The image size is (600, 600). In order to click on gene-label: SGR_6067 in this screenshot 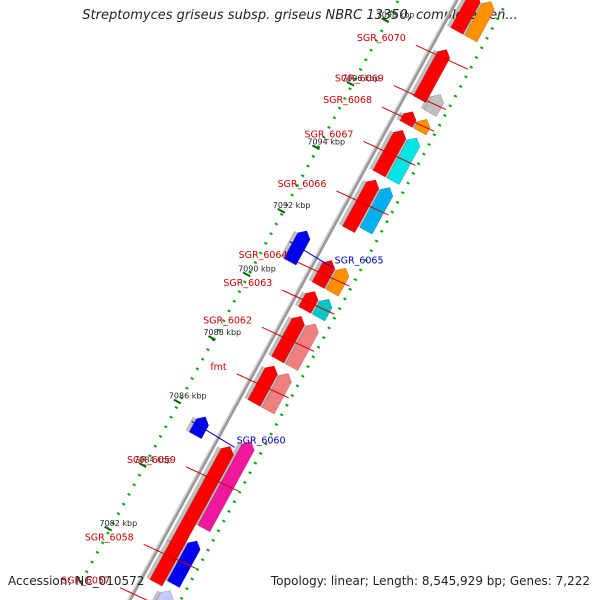, I will do `click(328, 134)`.